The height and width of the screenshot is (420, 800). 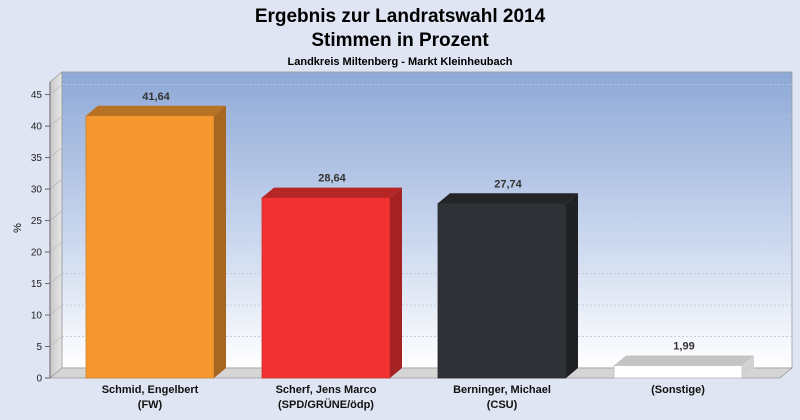 What do you see at coordinates (502, 390) in the screenshot?
I see `category-label: Berninger, Michael` at bounding box center [502, 390].